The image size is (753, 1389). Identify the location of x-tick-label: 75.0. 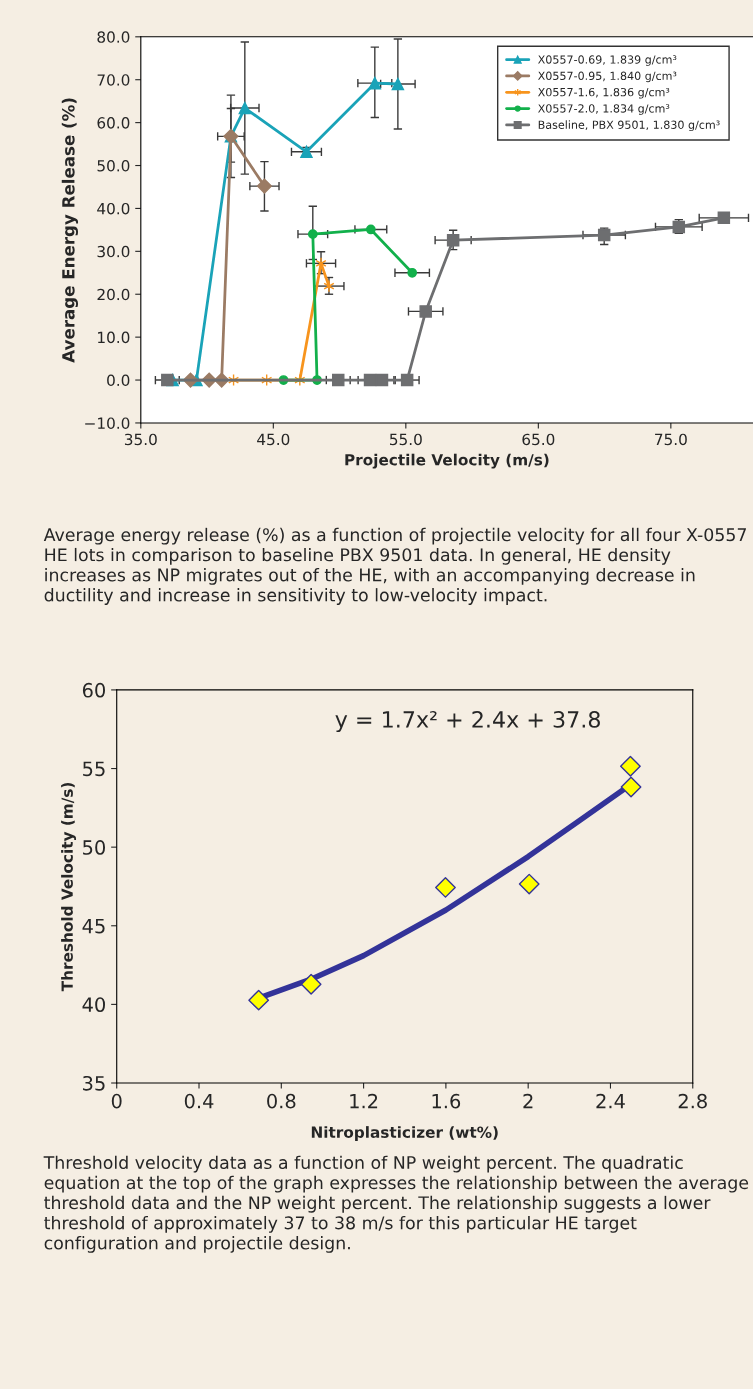
(671, 439).